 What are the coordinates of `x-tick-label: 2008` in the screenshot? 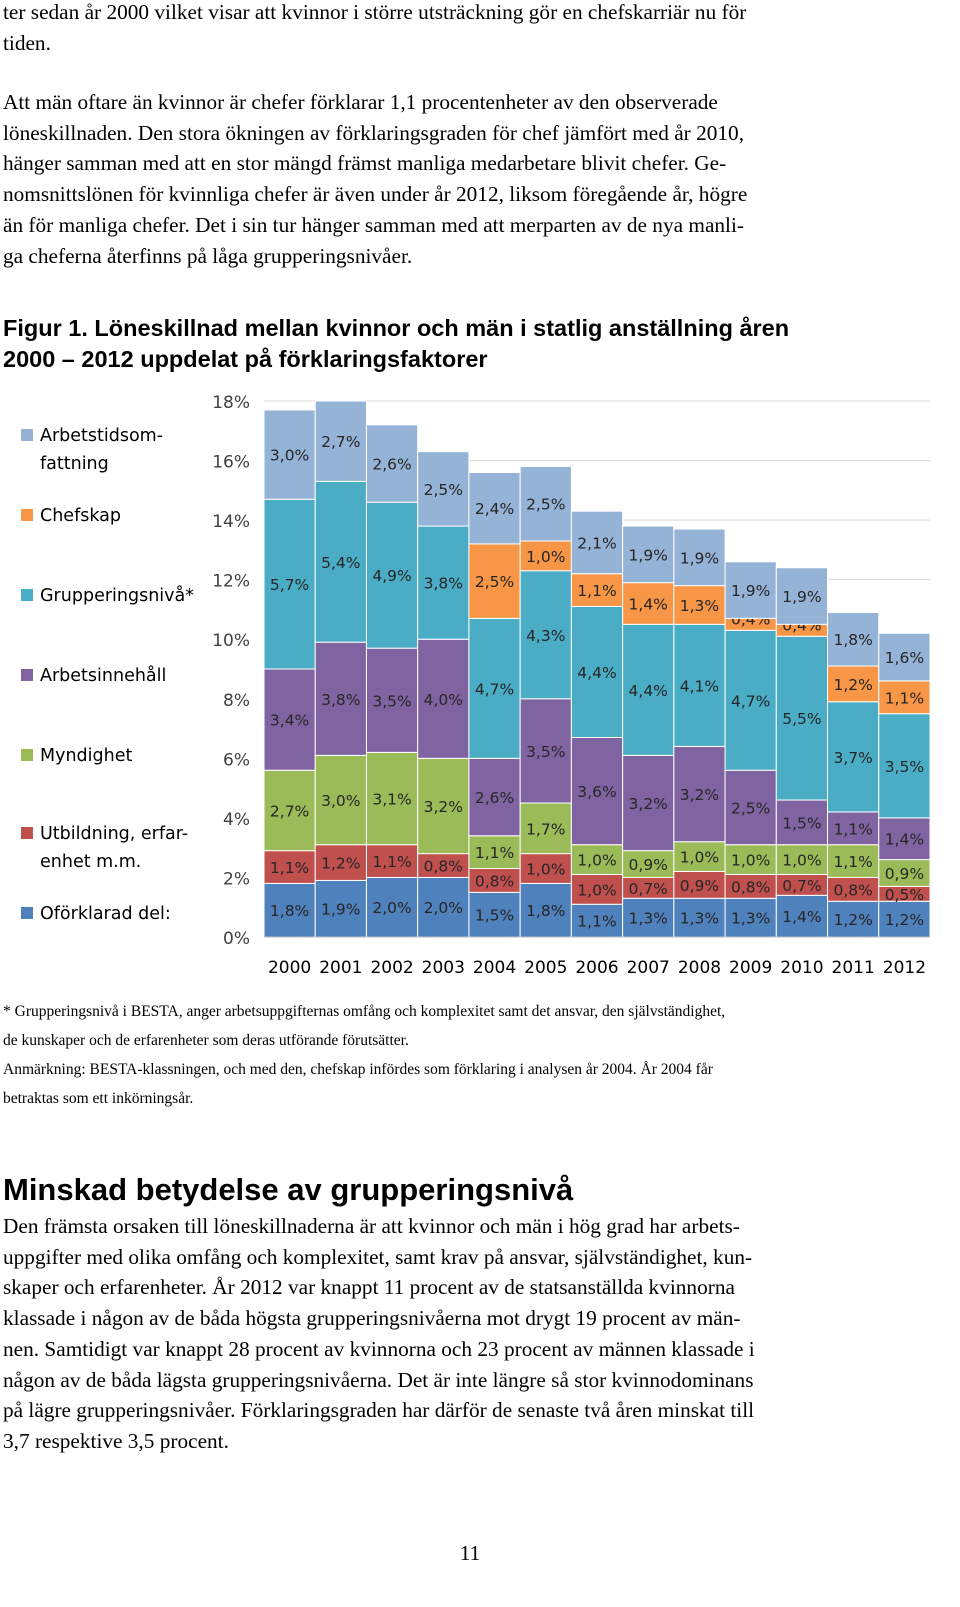 It's located at (699, 968).